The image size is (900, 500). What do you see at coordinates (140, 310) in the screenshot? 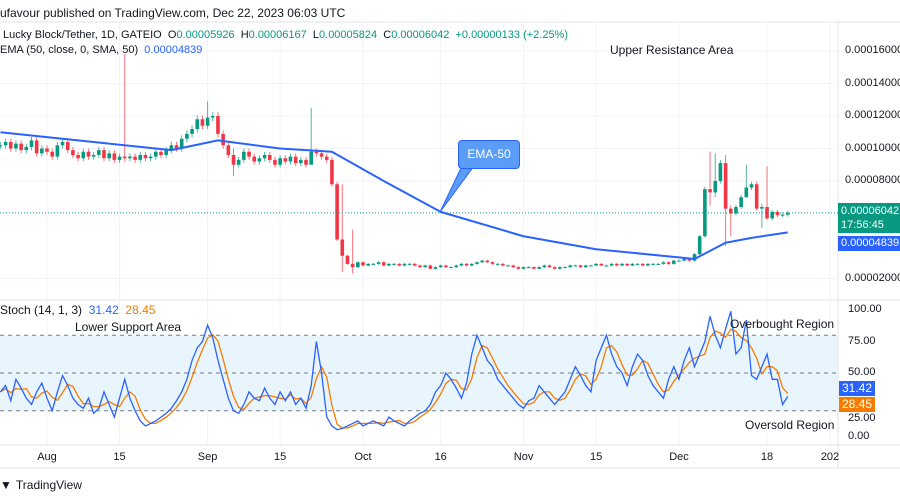
I see `stoch-d-value: 28.45` at bounding box center [140, 310].